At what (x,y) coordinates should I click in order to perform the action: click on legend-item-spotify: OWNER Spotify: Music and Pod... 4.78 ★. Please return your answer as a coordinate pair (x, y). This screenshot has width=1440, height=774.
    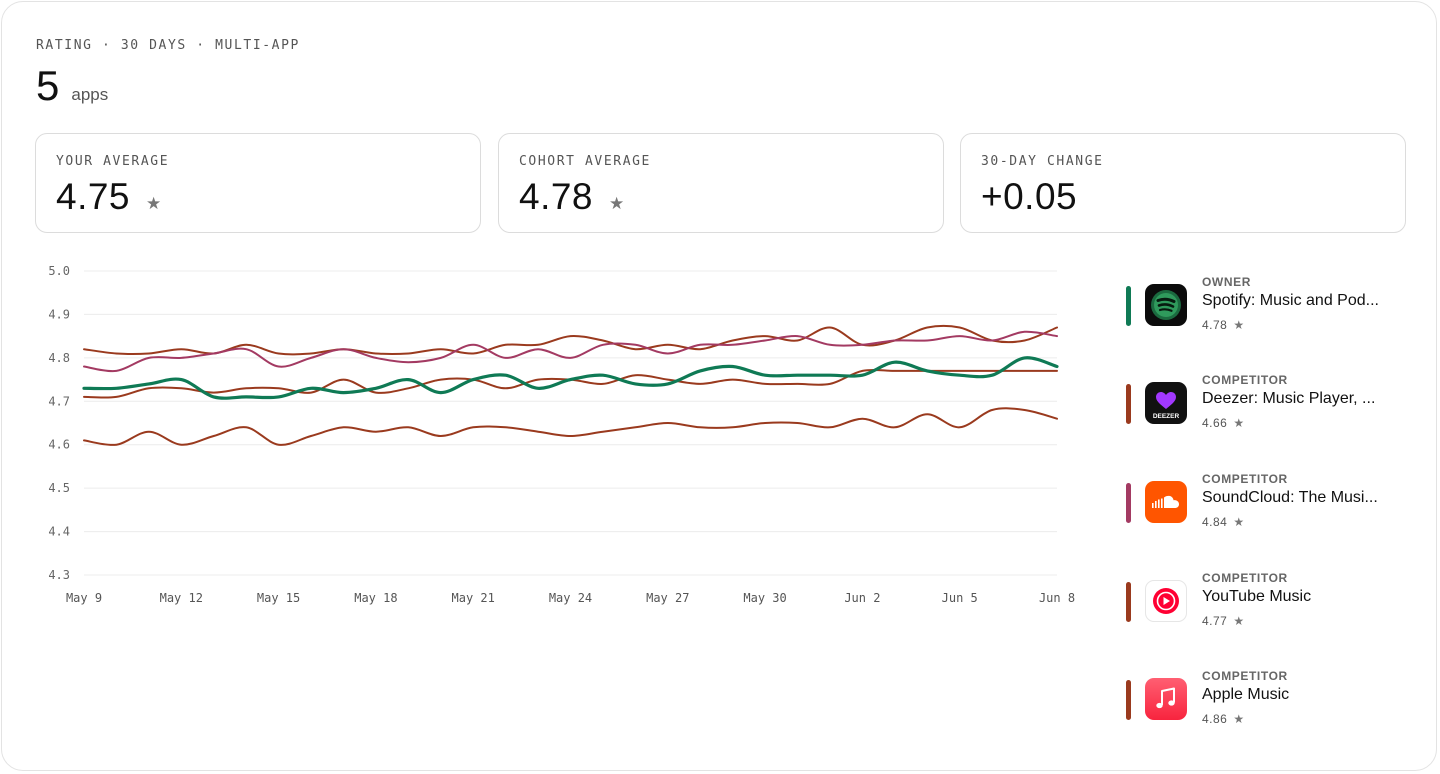
    Looking at the image, I should click on (1272, 302).